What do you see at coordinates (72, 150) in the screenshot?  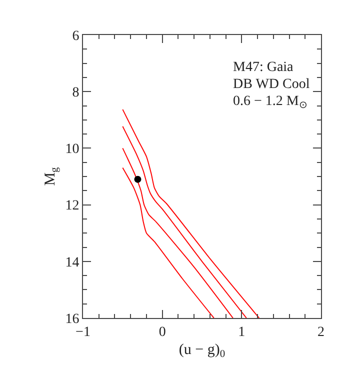 I see `y-tick-label: 10` at bounding box center [72, 150].